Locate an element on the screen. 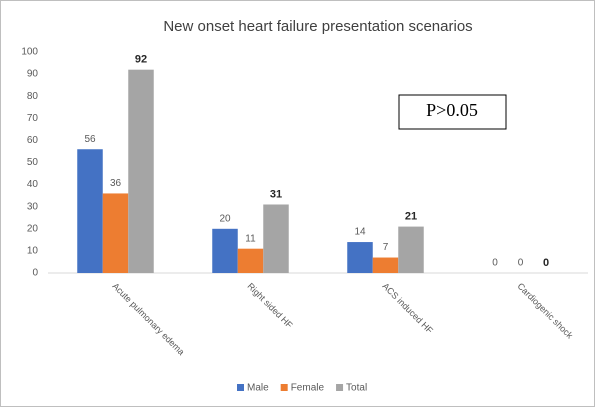  y-tick-label: 50 is located at coordinates (33, 162).